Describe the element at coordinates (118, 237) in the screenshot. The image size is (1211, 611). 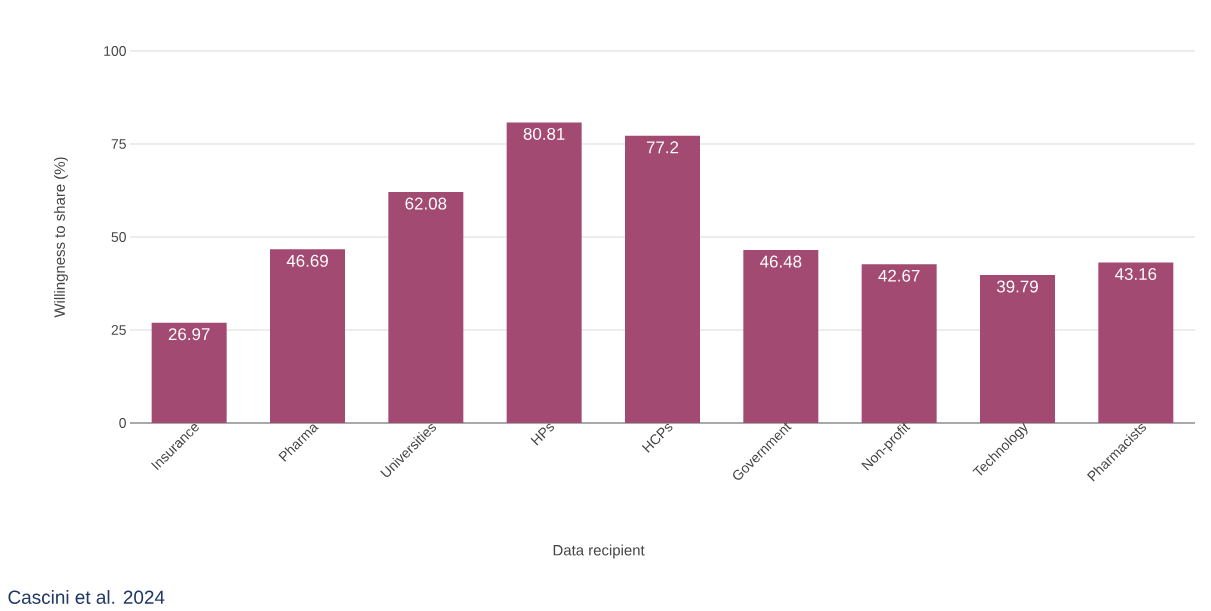
I see `y-tick-label: 50` at that location.